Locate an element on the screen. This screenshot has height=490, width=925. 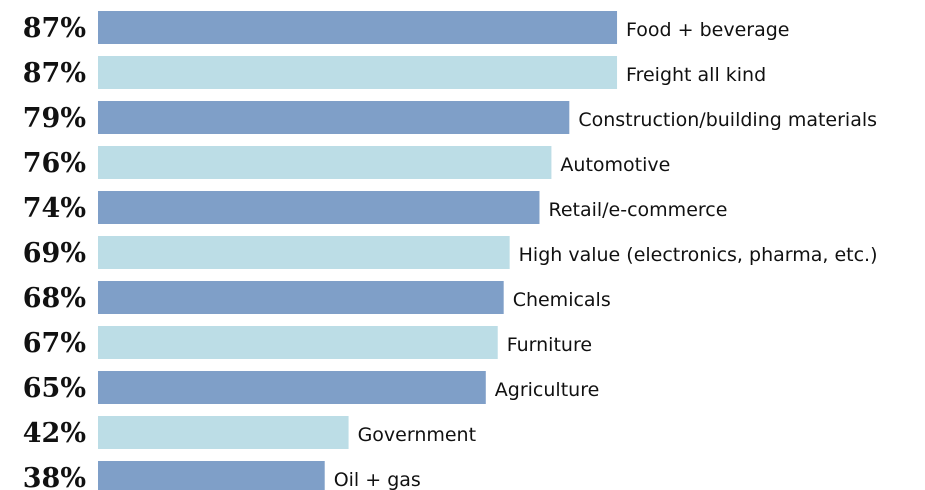
category-label: Automotive is located at coordinates (615, 165).